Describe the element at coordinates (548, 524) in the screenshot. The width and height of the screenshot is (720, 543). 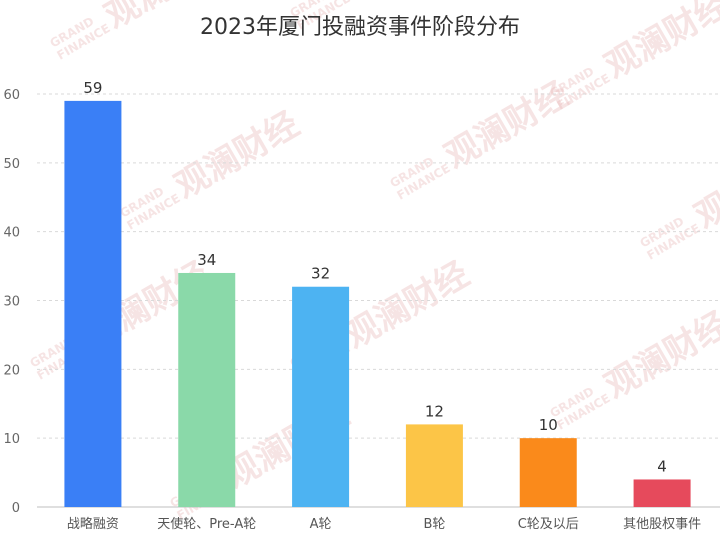
I see `x-tick-label: C轮及以后` at that location.